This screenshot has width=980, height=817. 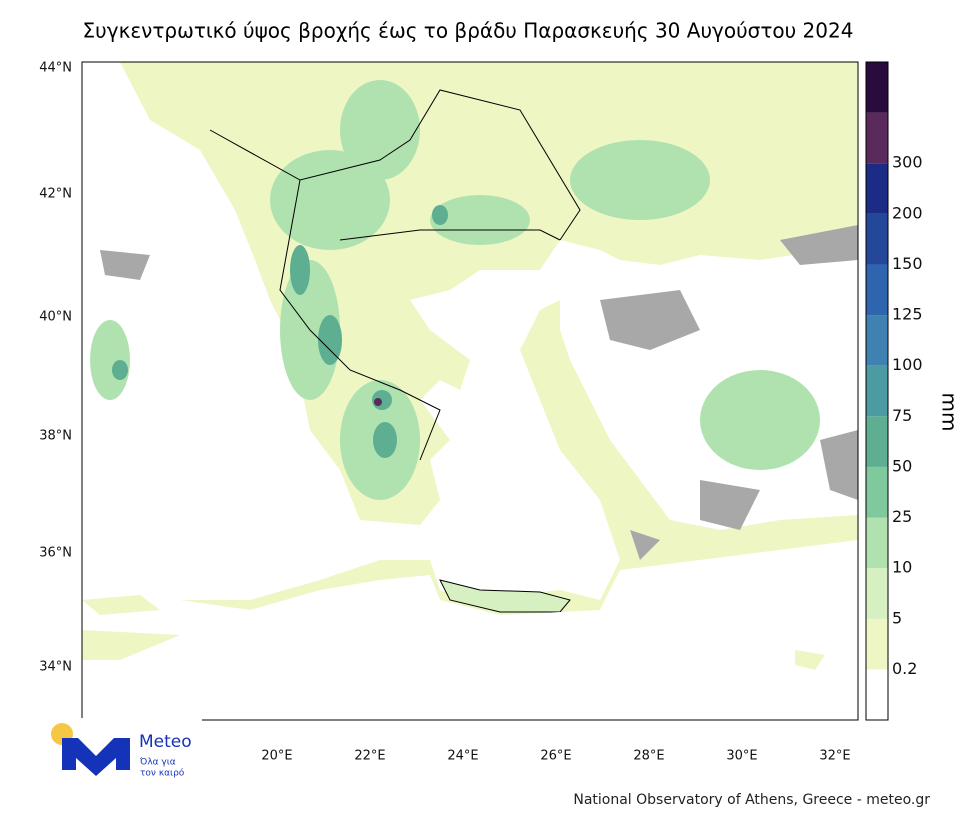 What do you see at coordinates (904, 668) in the screenshot?
I see `colorbar-label: 0.2` at bounding box center [904, 668].